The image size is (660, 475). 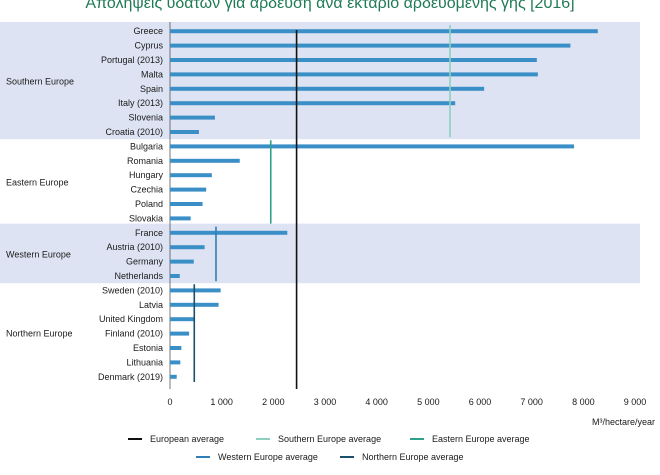 I want to click on category-label: Greece, so click(x=148, y=31).